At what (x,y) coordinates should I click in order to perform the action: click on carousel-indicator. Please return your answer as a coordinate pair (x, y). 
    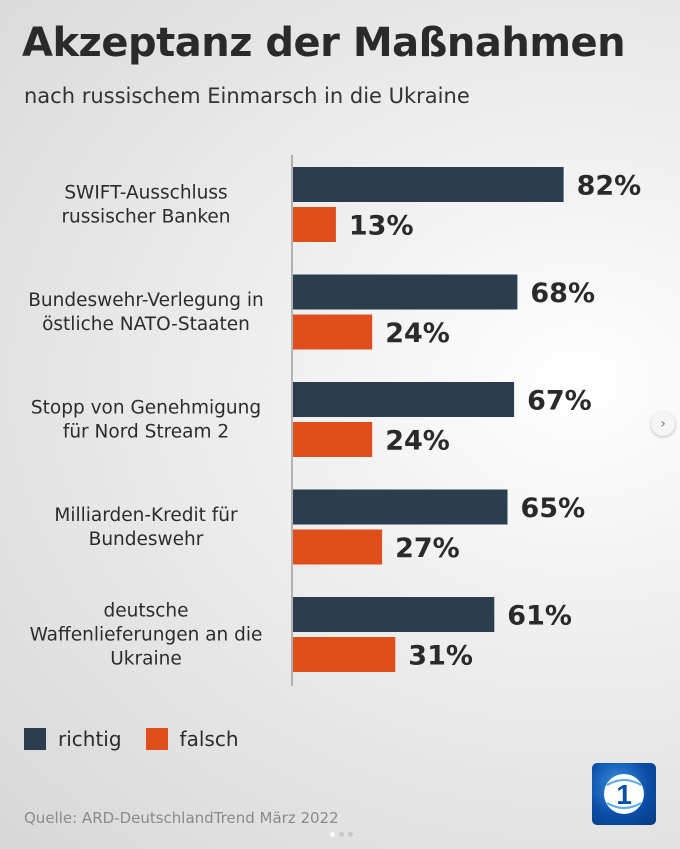
    Looking at the image, I should click on (341, 834).